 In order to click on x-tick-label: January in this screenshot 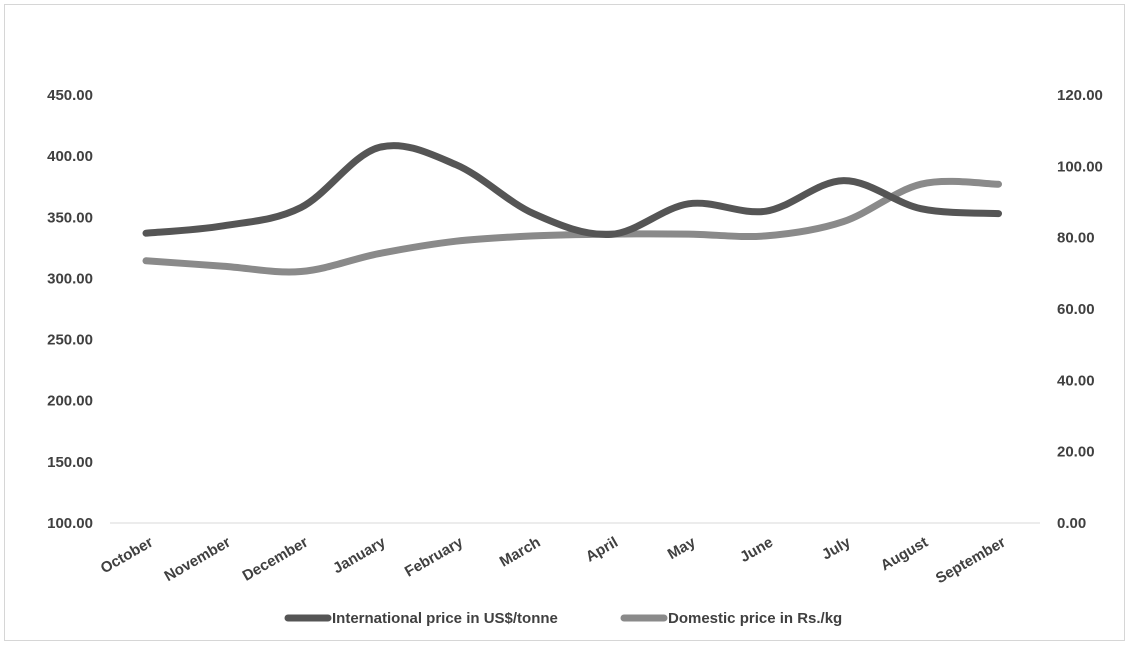, I will do `click(359, 555)`.